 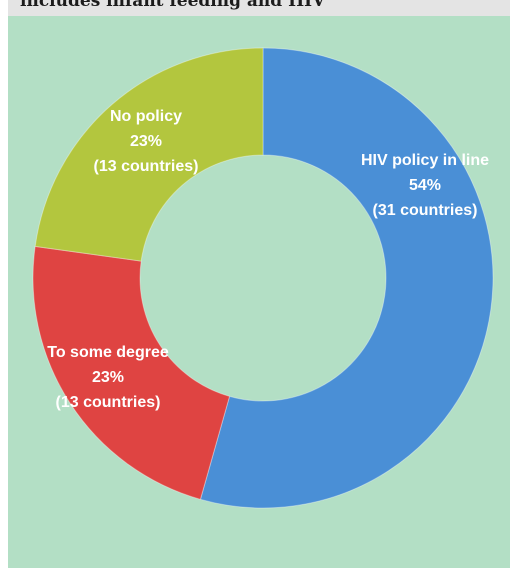 What do you see at coordinates (425, 210) in the screenshot?
I see `slice-count-label: (31 countries)` at bounding box center [425, 210].